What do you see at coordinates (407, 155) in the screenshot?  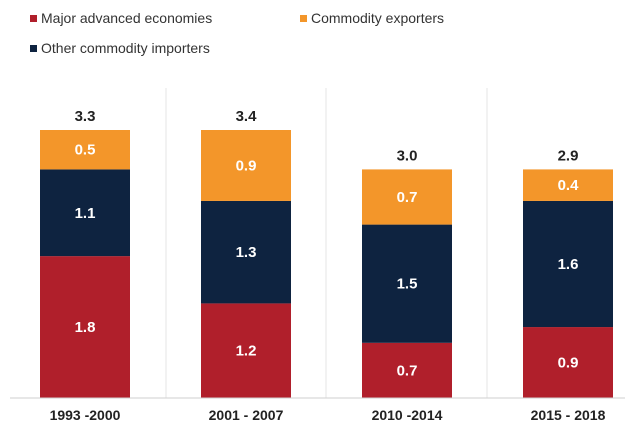 I see `total-label-3: 3.0` at bounding box center [407, 155].